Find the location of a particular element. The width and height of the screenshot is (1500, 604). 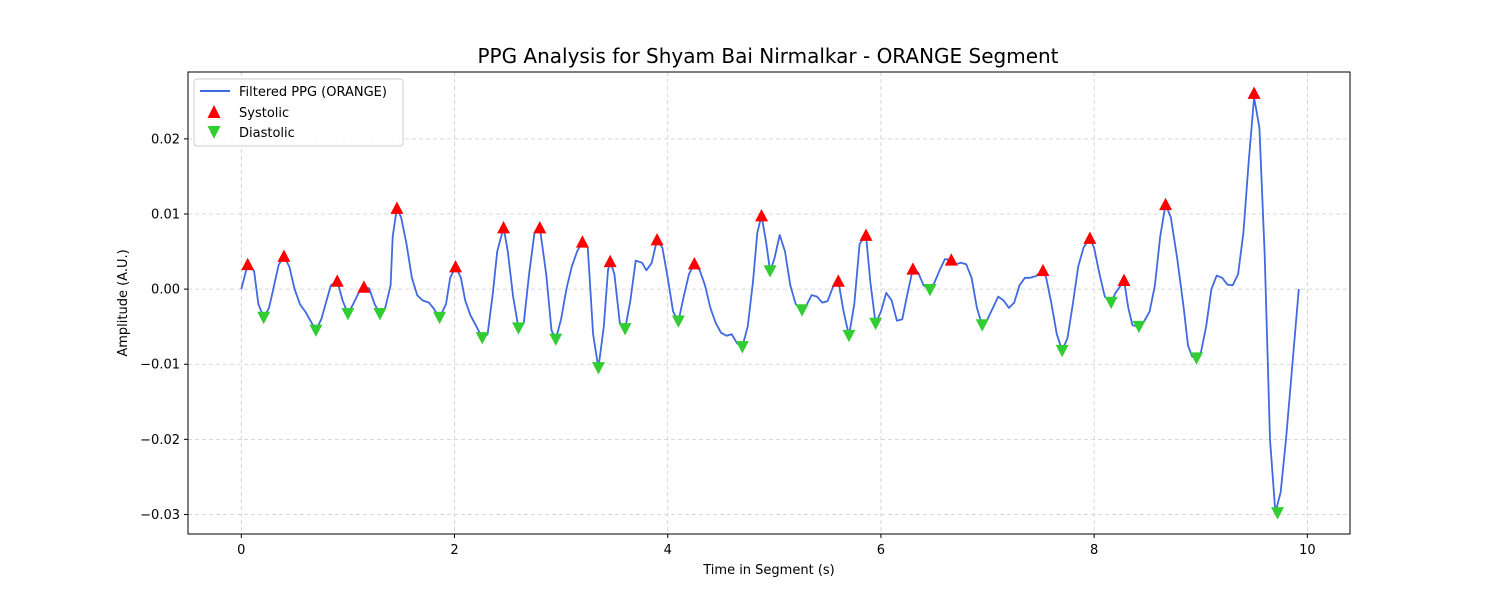

x-tick-label: 4 is located at coordinates (668, 550).